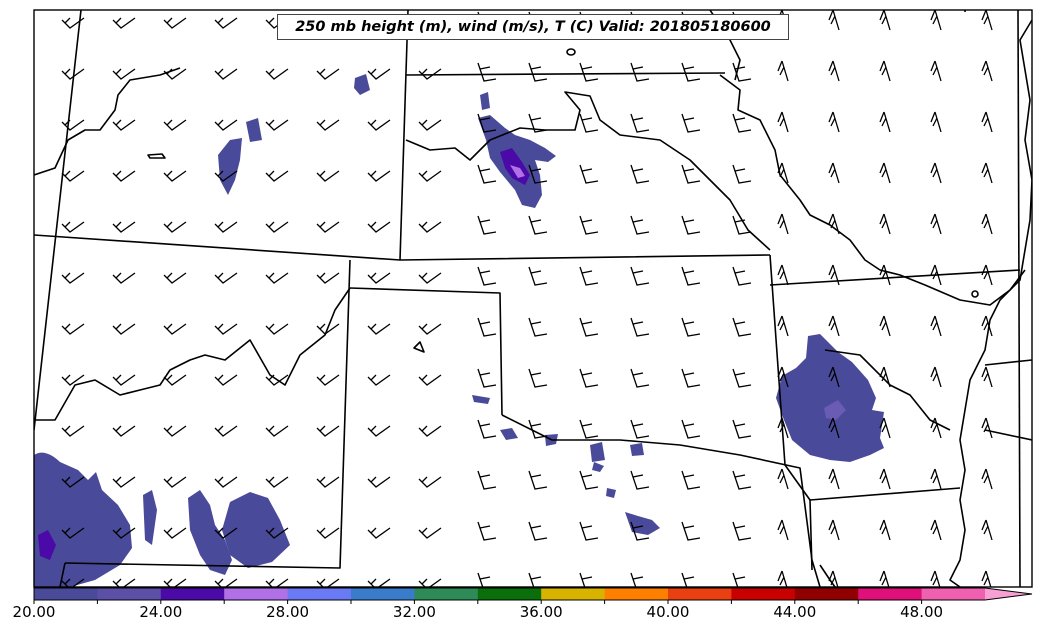  Describe the element at coordinates (161, 612) in the screenshot. I see `colorbar-tick-label: 24.00` at that location.